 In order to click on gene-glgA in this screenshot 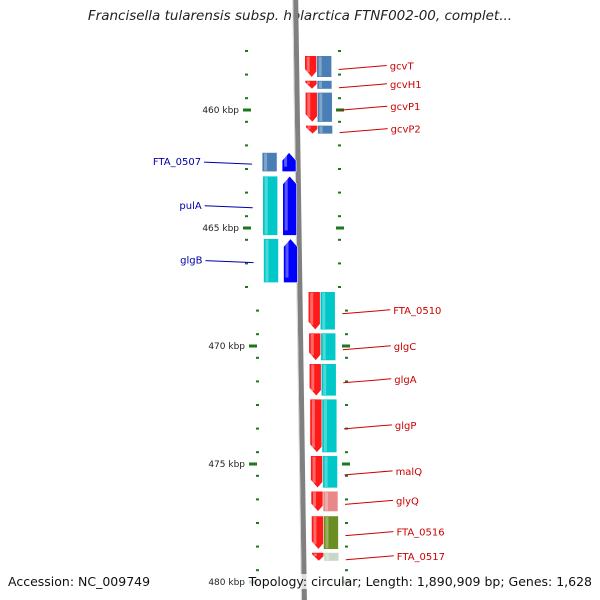, I will do `click(322, 380)`.